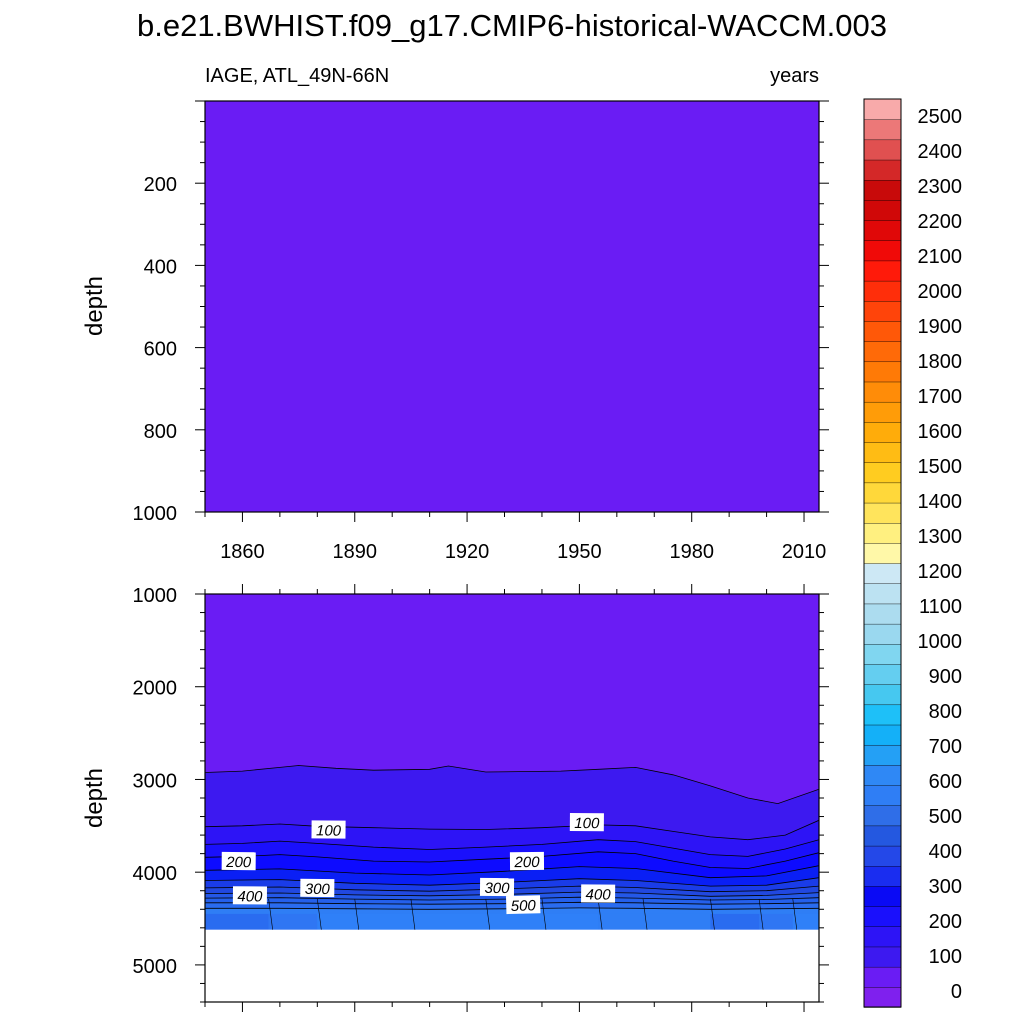 Image resolution: width=1024 pixels, height=1024 pixels. Describe the element at coordinates (945, 922) in the screenshot. I see `colorbar-label: 200` at that location.